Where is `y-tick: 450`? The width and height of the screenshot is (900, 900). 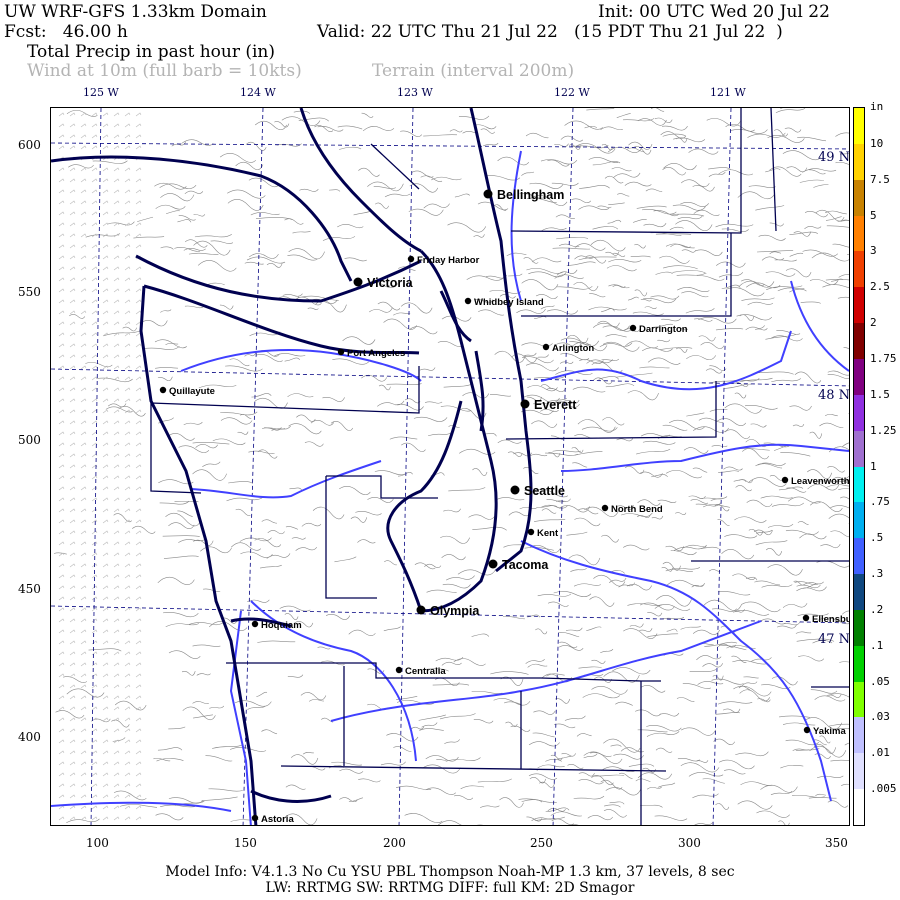
y-tick: 450 is located at coordinates (29, 589).